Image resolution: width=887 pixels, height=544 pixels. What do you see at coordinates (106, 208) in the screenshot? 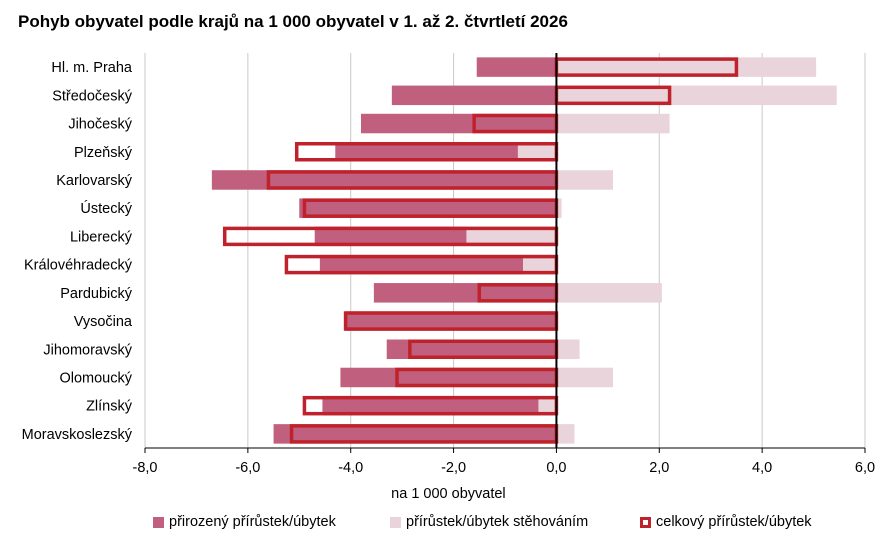
I see `category-label: Ústecký` at bounding box center [106, 208].